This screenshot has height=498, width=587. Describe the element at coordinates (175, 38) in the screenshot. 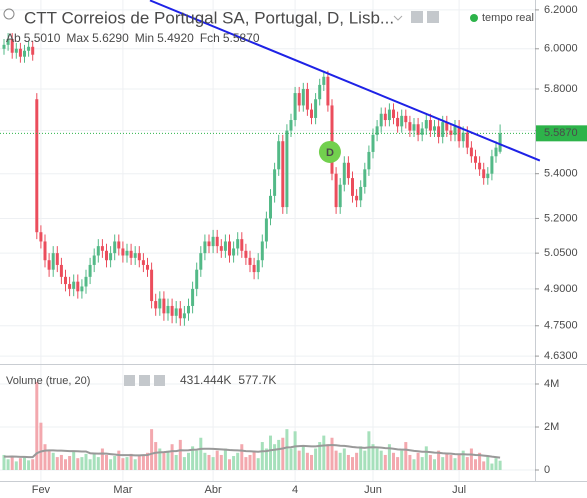

I see `ohlc-legend-value: 5.4920` at that location.